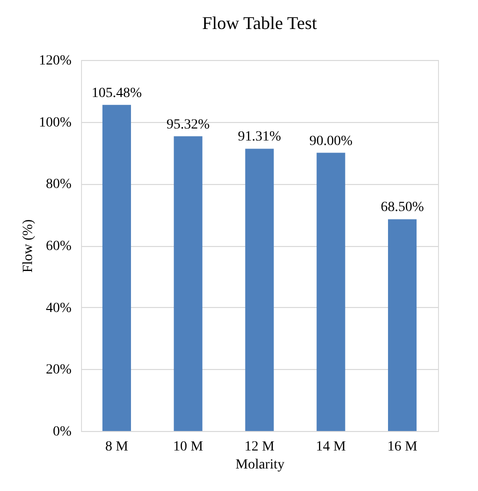  What do you see at coordinates (260, 137) in the screenshot?
I see `data-label: 91.31%` at bounding box center [260, 137].